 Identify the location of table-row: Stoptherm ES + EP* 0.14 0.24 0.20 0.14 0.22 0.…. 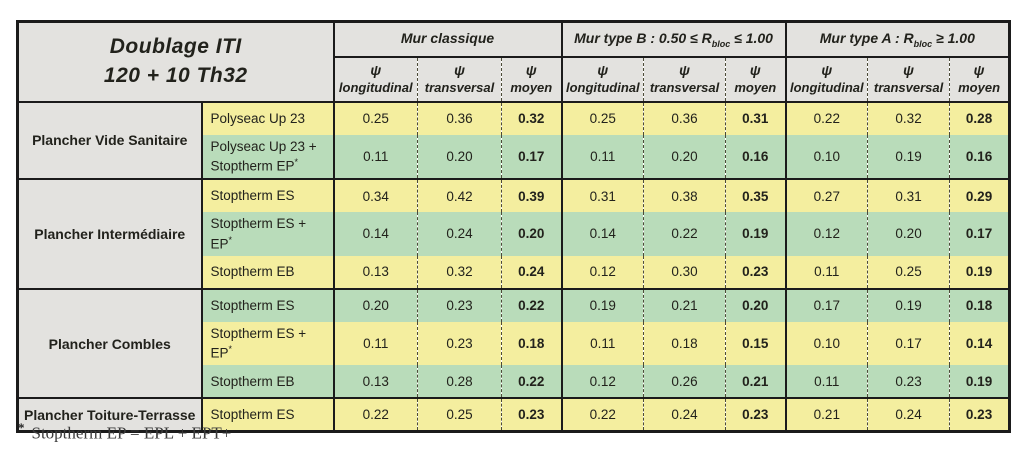
(514, 234).